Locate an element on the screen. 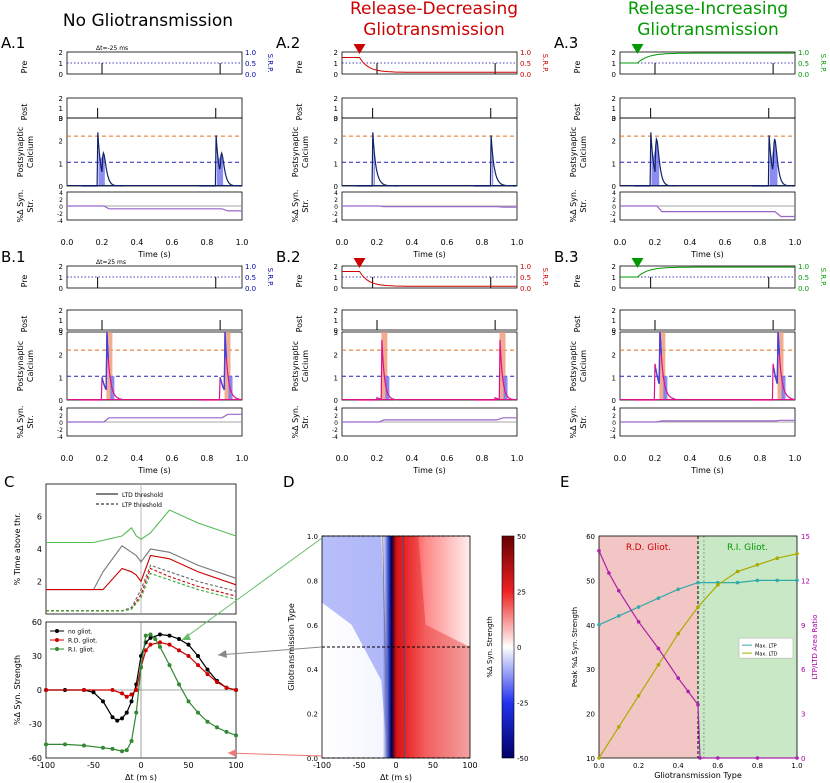 The image size is (830, 783). calcium-axes is located at coordinates (707, 366).